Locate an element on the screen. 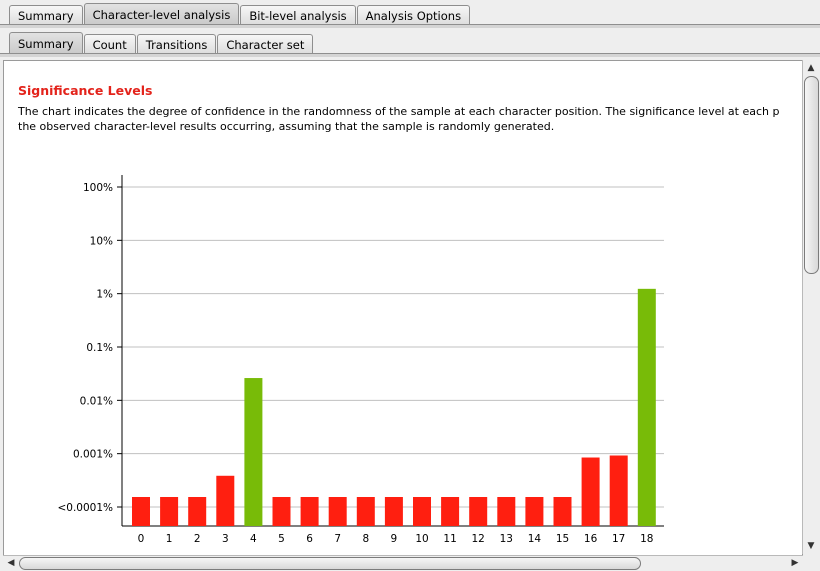 Image resolution: width=820 pixels, height=571 pixels. tab-summary: Summary is located at coordinates (46, 15).